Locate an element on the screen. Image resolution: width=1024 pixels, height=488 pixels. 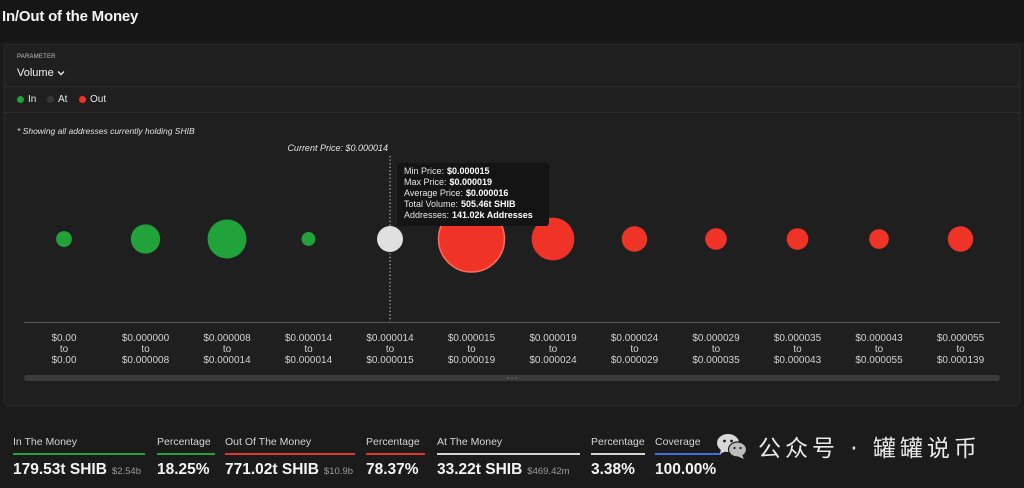
tooltip-row-min-price: Min Price: $0.000015 is located at coordinates (473, 171).